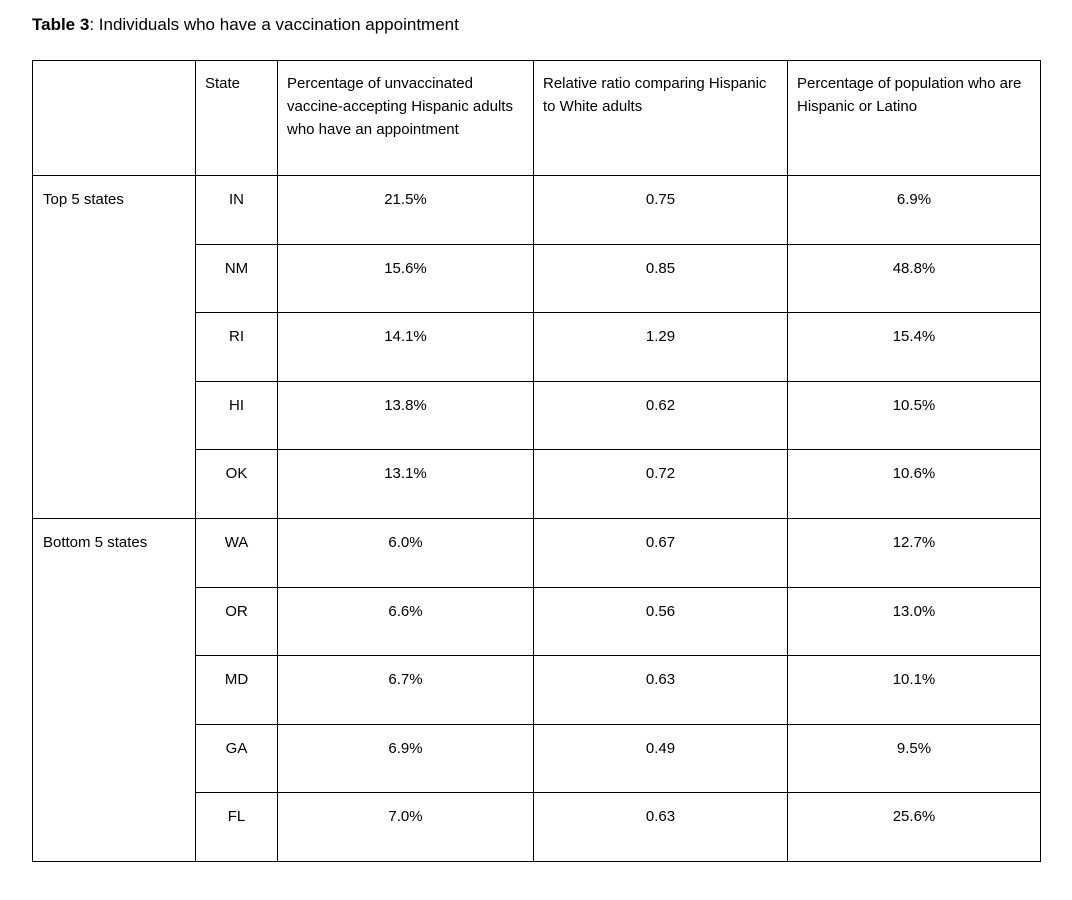 Image resolution: width=1072 pixels, height=900 pixels. What do you see at coordinates (660, 484) in the screenshot?
I see `cell-relative-ratio: 0.72` at bounding box center [660, 484].